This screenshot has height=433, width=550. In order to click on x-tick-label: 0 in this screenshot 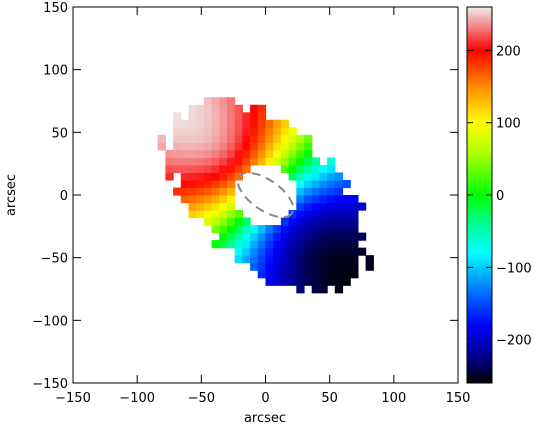, I will do `click(265, 398)`.